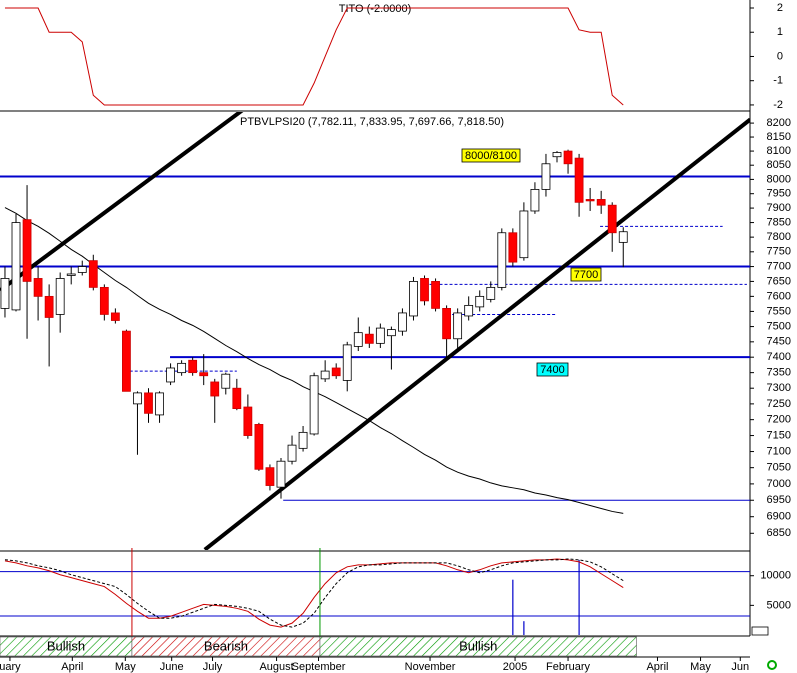 The height and width of the screenshot is (673, 797). Describe the element at coordinates (779, 342) in the screenshot. I see `y-tick-label: 7450` at that location.